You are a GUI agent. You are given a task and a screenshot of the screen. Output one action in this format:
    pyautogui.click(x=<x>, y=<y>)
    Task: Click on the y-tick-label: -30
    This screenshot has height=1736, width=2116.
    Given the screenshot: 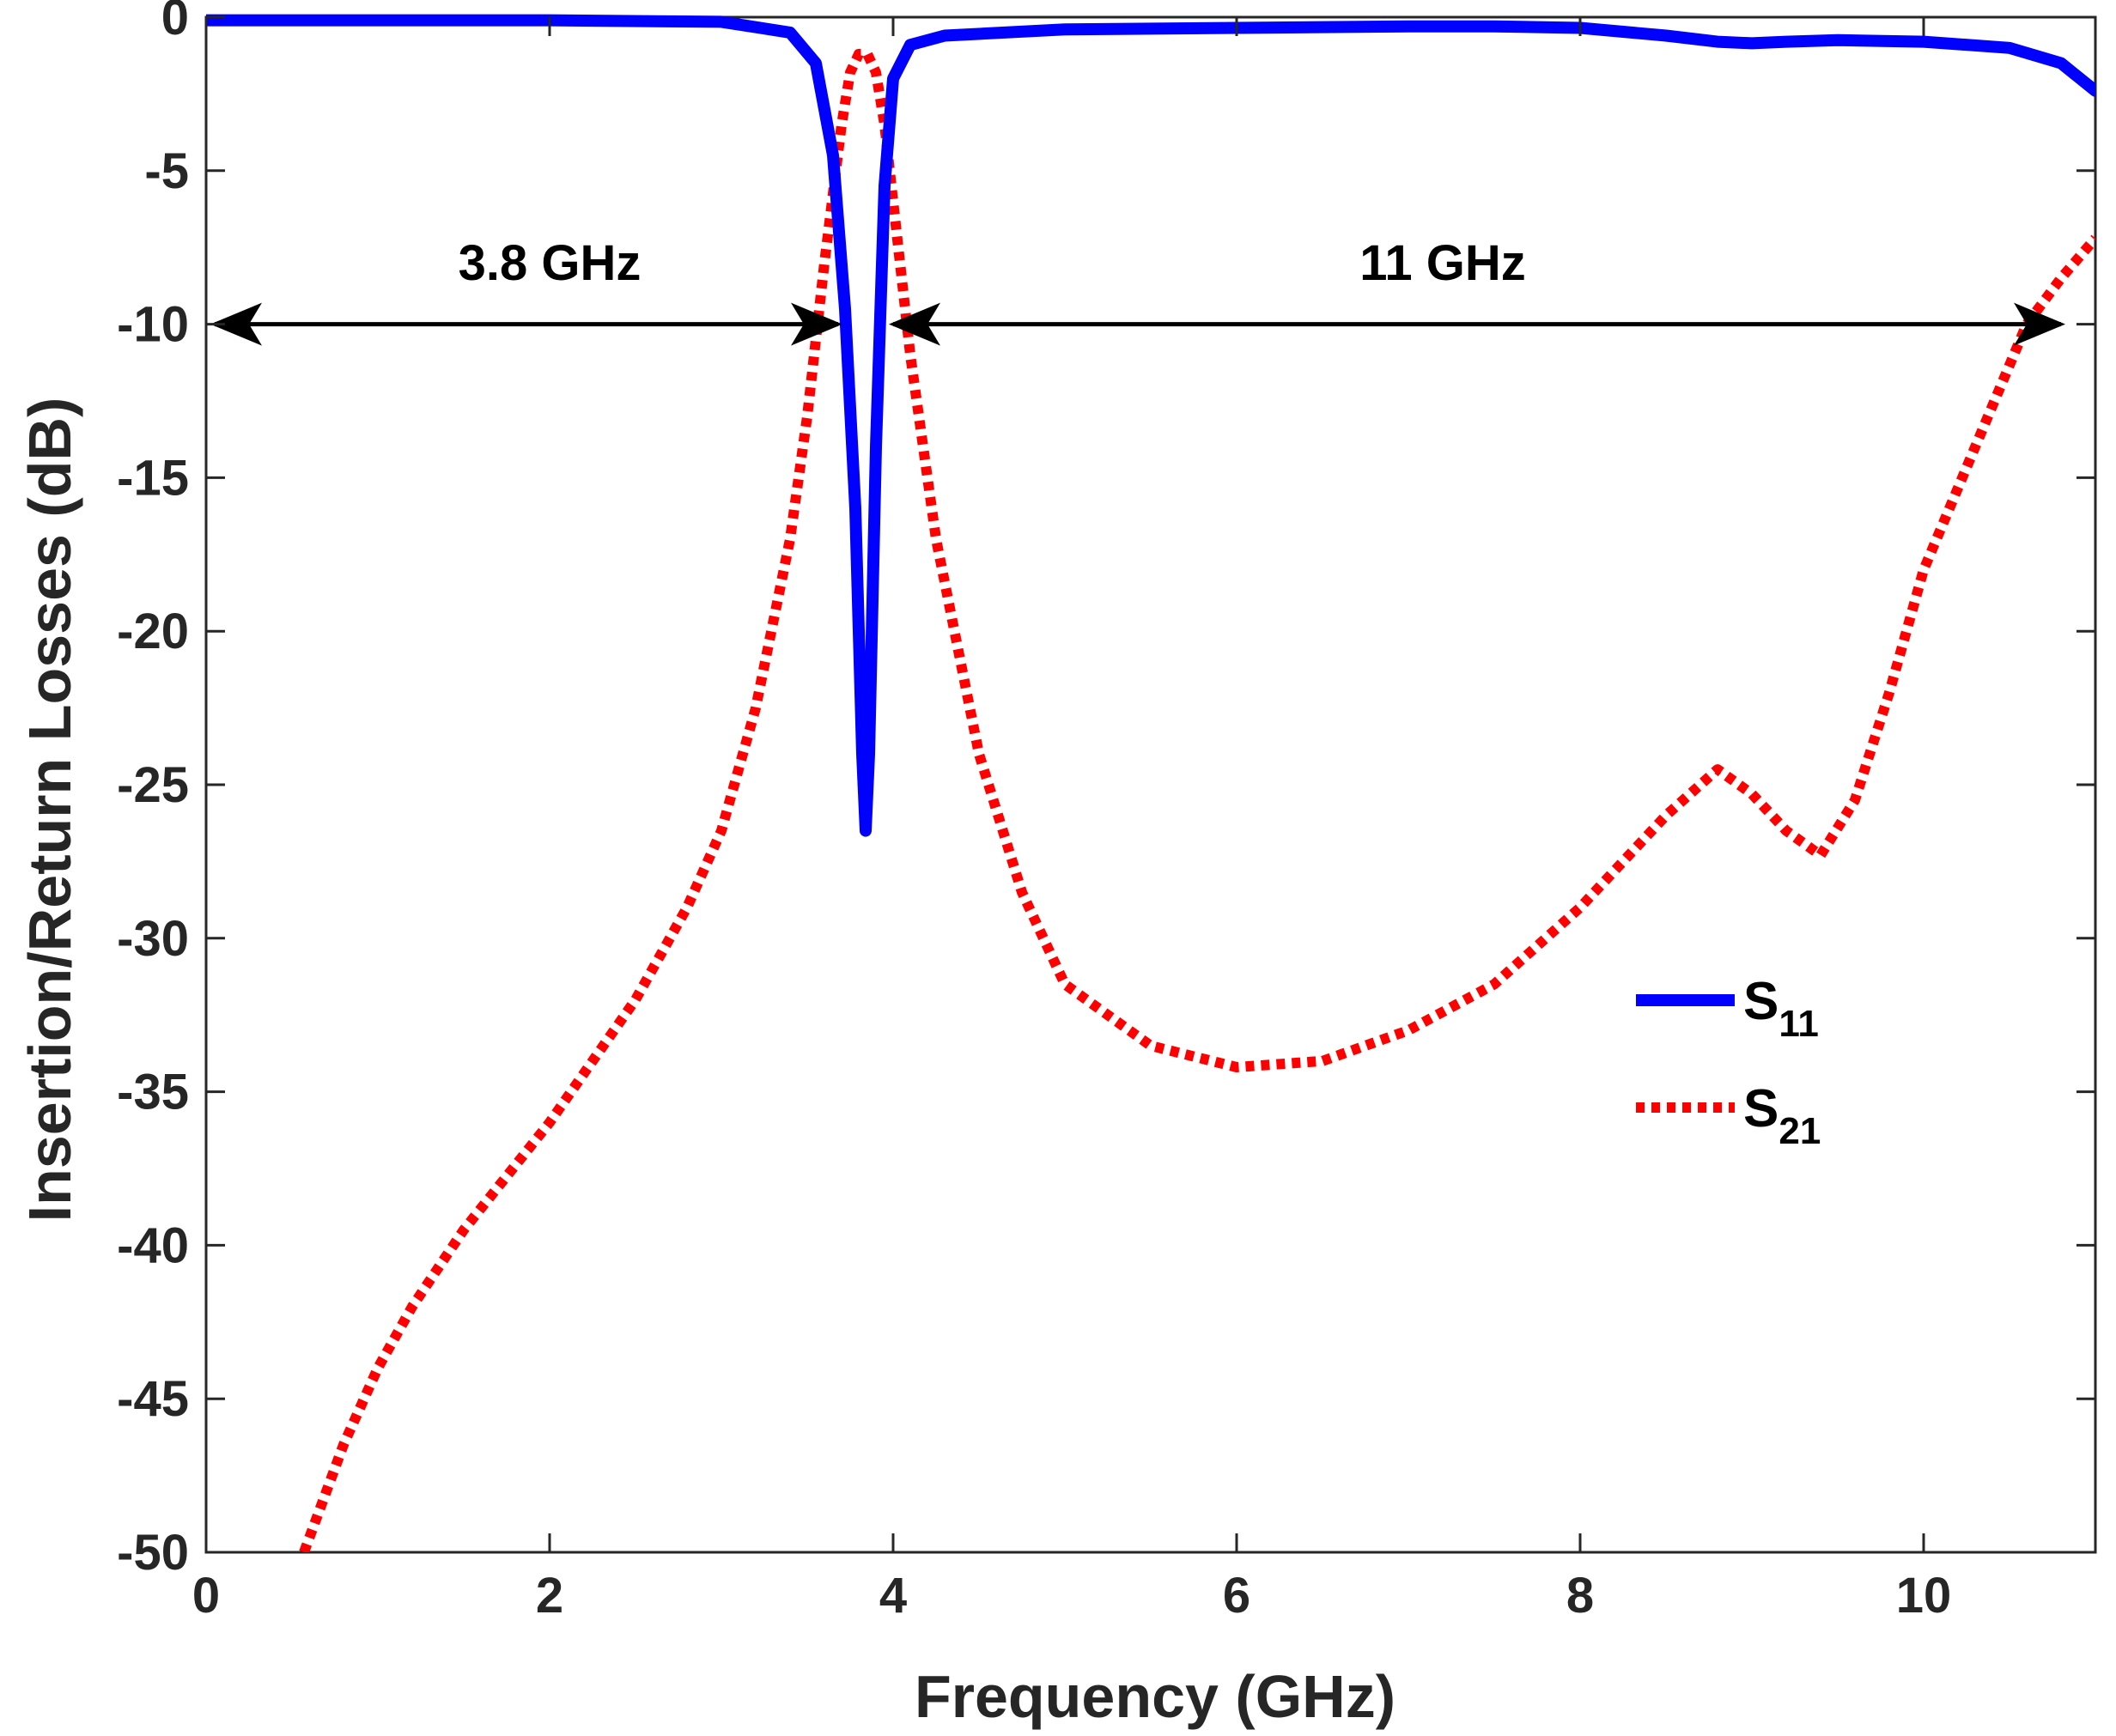 What is the action you would take?
    pyautogui.click(x=153, y=939)
    